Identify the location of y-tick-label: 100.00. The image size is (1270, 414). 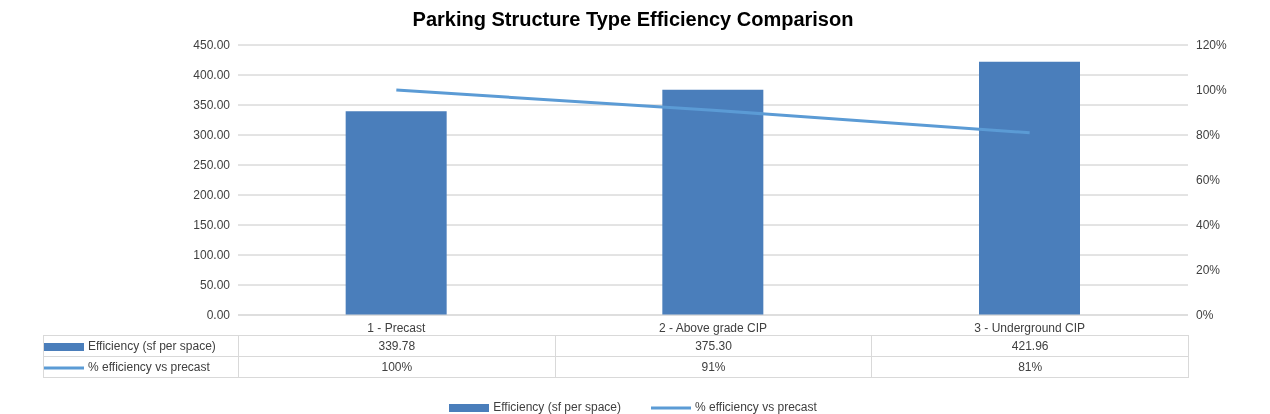
(212, 255).